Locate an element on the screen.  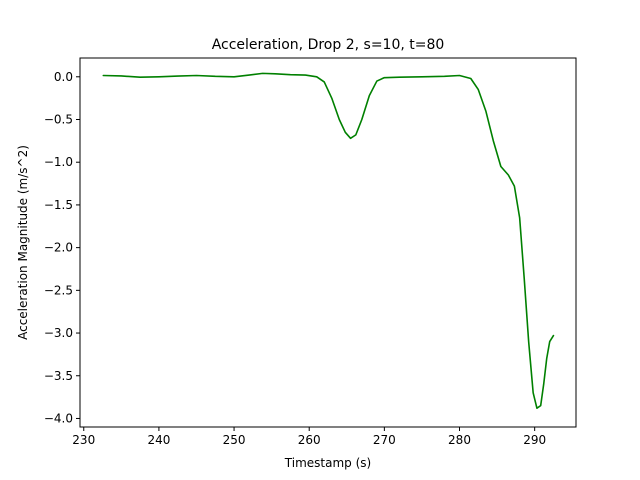
chart-title: Acceleration, Drop 2, s=10, t=80 is located at coordinates (328, 45).